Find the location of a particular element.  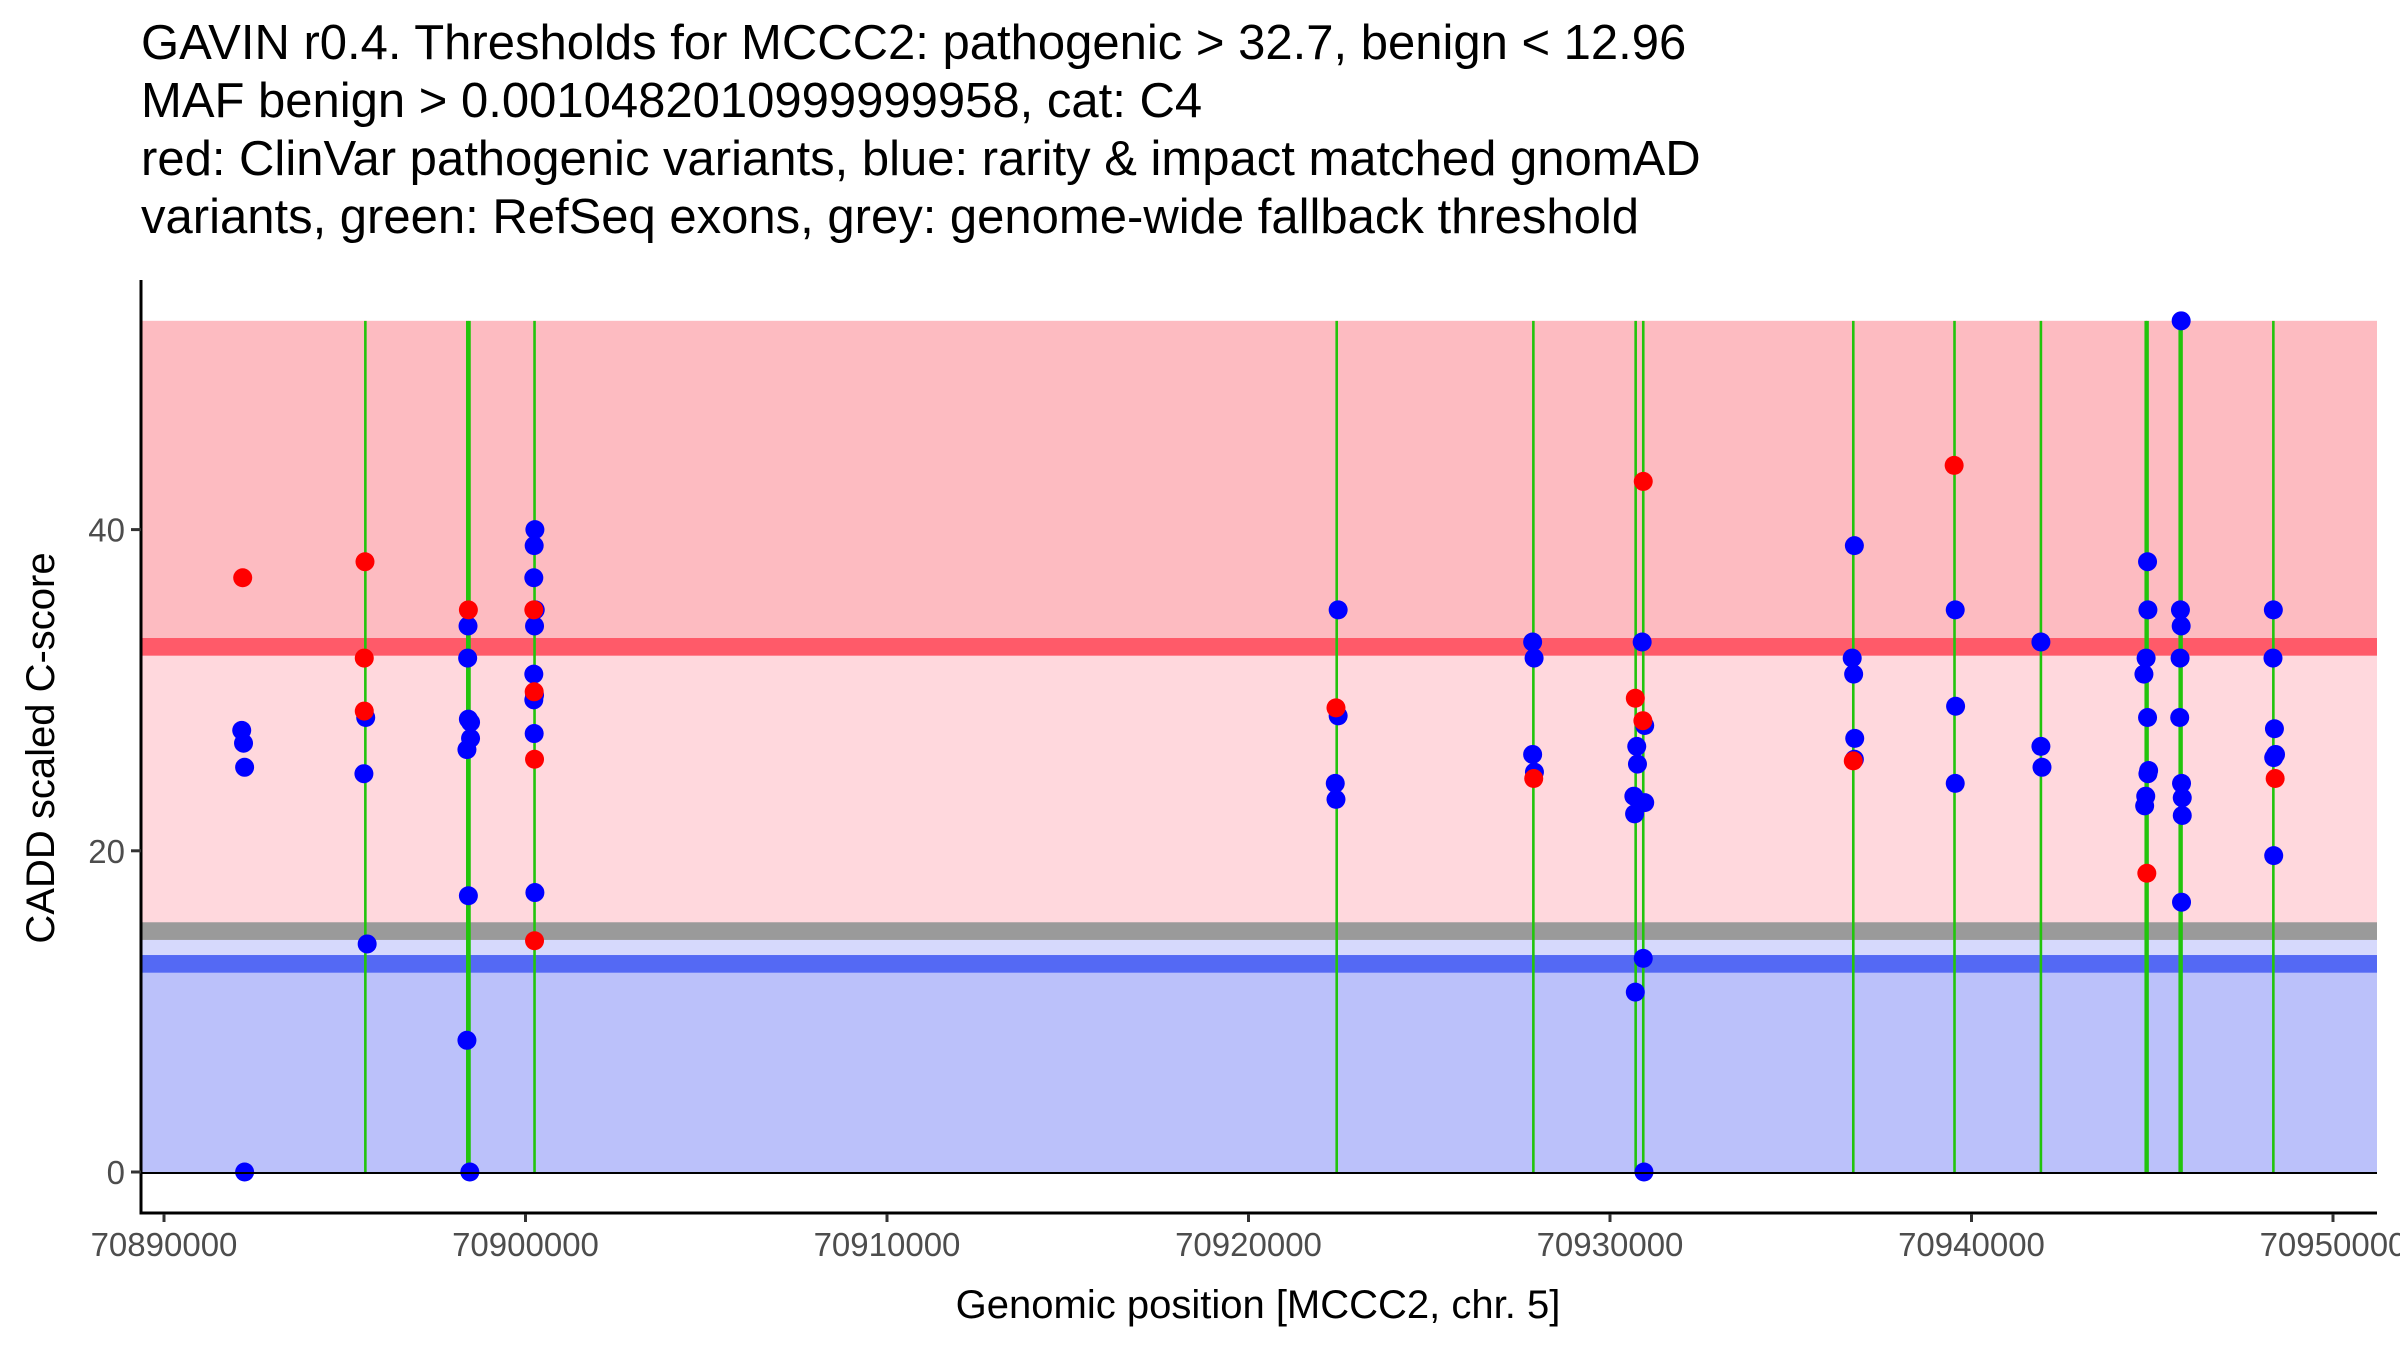

y-axis-title: CADD scaled C-score is located at coordinates (41, 747).